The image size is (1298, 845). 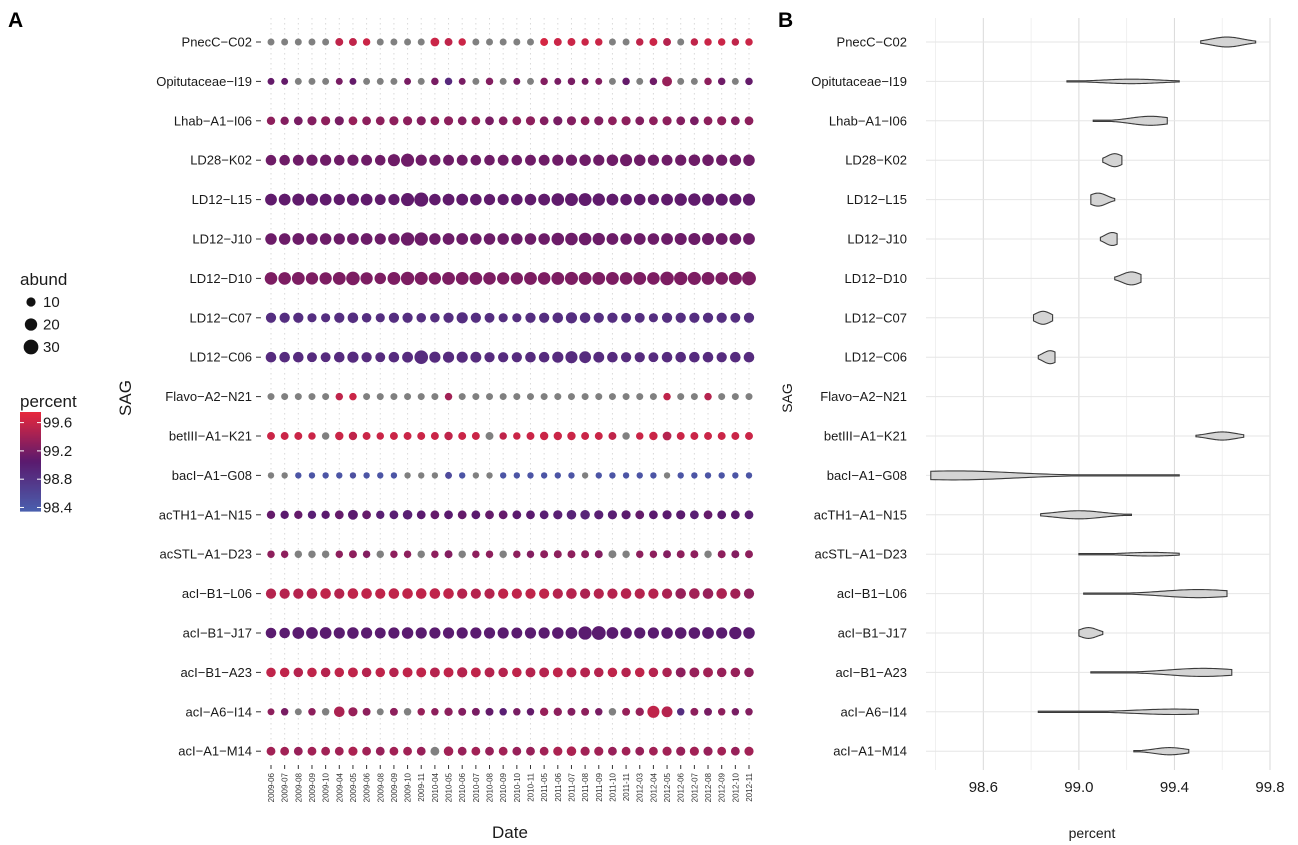 I want to click on color-legend-label: 98.8, so click(x=57, y=479).